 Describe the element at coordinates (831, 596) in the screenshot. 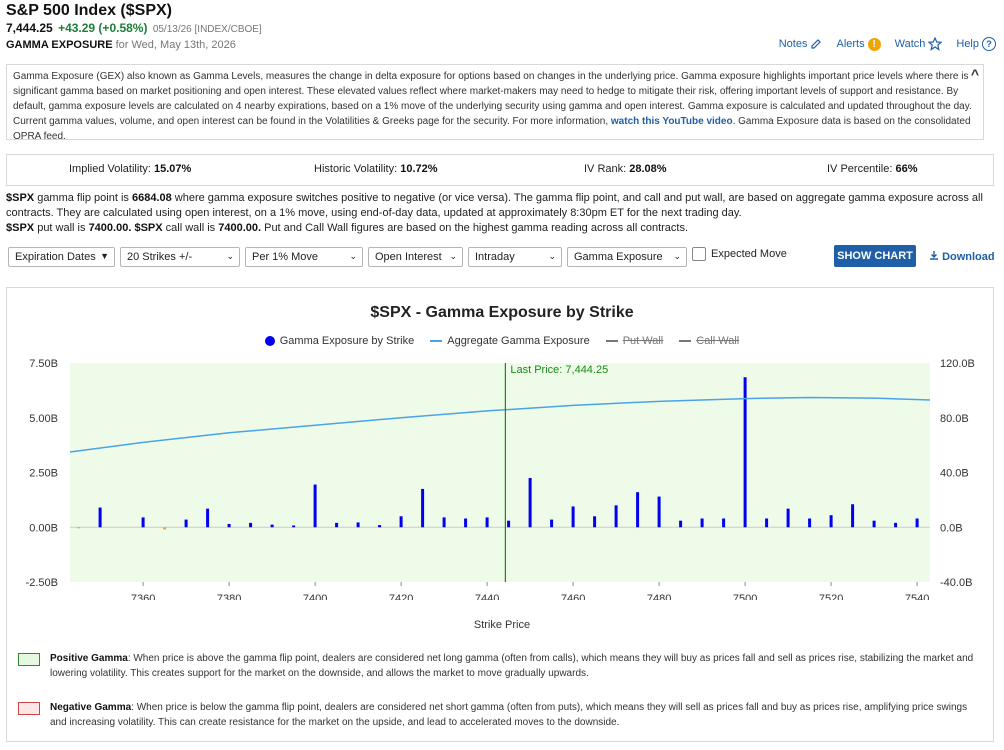

I see `x-tick-label: 7520` at that location.